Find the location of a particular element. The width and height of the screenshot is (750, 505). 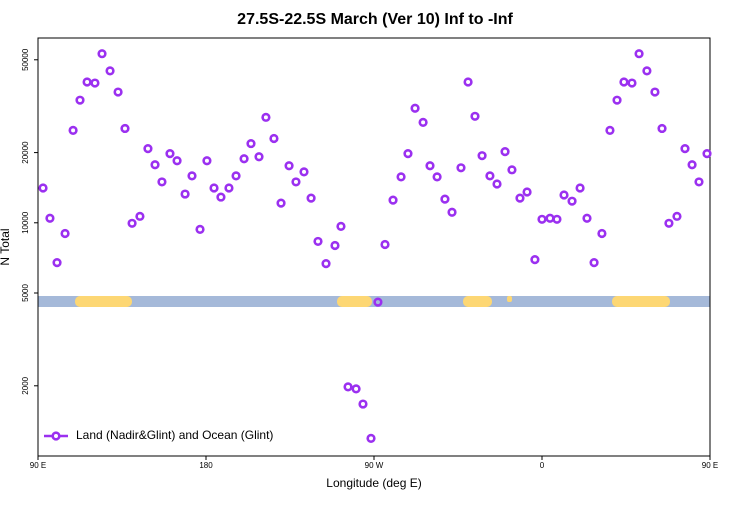

y-tick-label: 20000 is located at coordinates (25, 152).